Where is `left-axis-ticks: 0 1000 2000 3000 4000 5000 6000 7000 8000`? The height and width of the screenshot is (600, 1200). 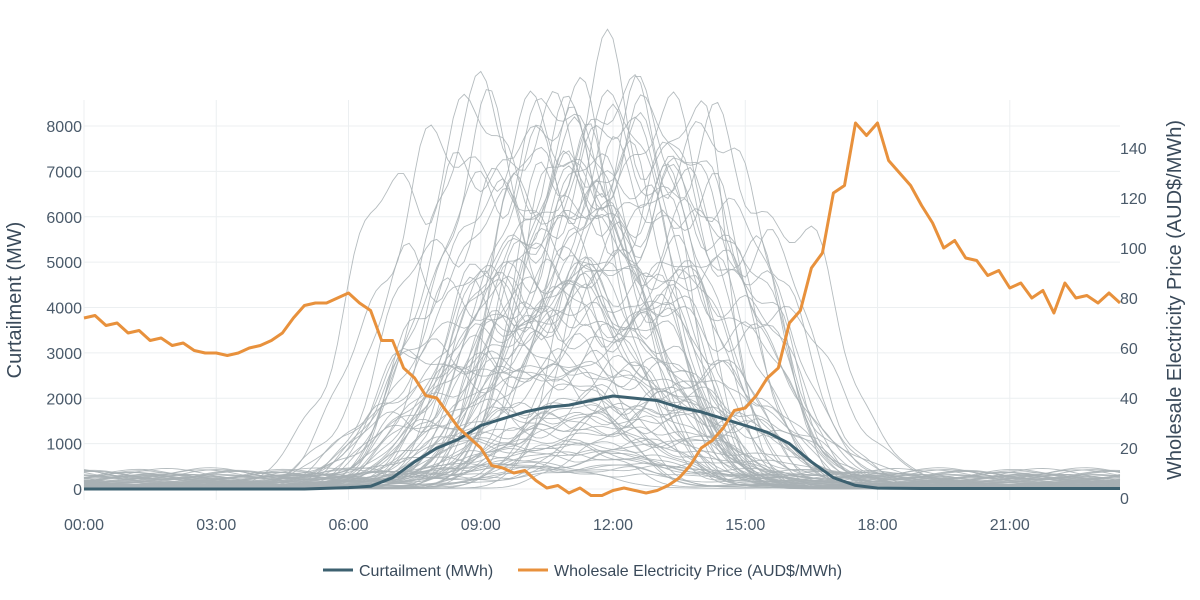
left-axis-ticks: 0 1000 2000 3000 4000 5000 6000 7000 8000 is located at coordinates (64, 309).